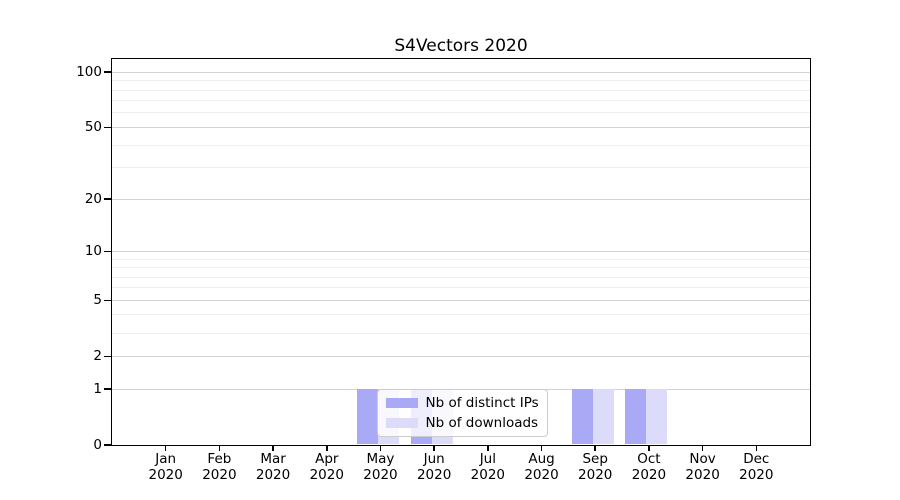  I want to click on legend-label-distinct-ips: Nb of distinct IPs, so click(482, 402).